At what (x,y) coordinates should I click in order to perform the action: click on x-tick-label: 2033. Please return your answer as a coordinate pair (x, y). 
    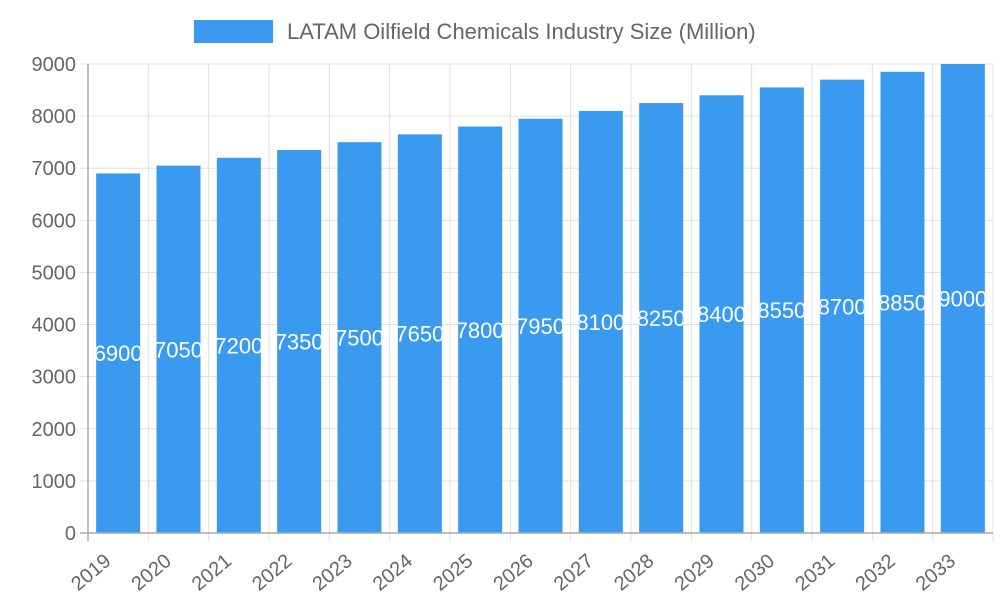
    Looking at the image, I should click on (936, 572).